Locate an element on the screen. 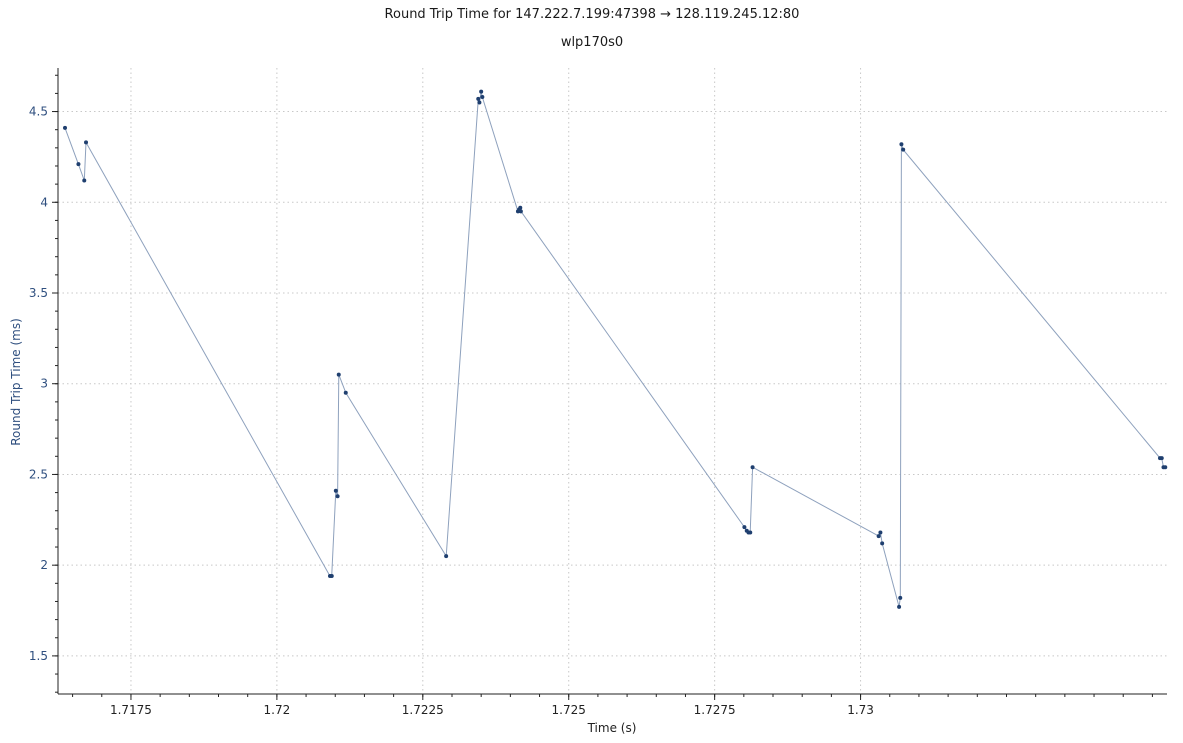 The image size is (1183, 743). x-tick-label: 1.7275 is located at coordinates (715, 710).